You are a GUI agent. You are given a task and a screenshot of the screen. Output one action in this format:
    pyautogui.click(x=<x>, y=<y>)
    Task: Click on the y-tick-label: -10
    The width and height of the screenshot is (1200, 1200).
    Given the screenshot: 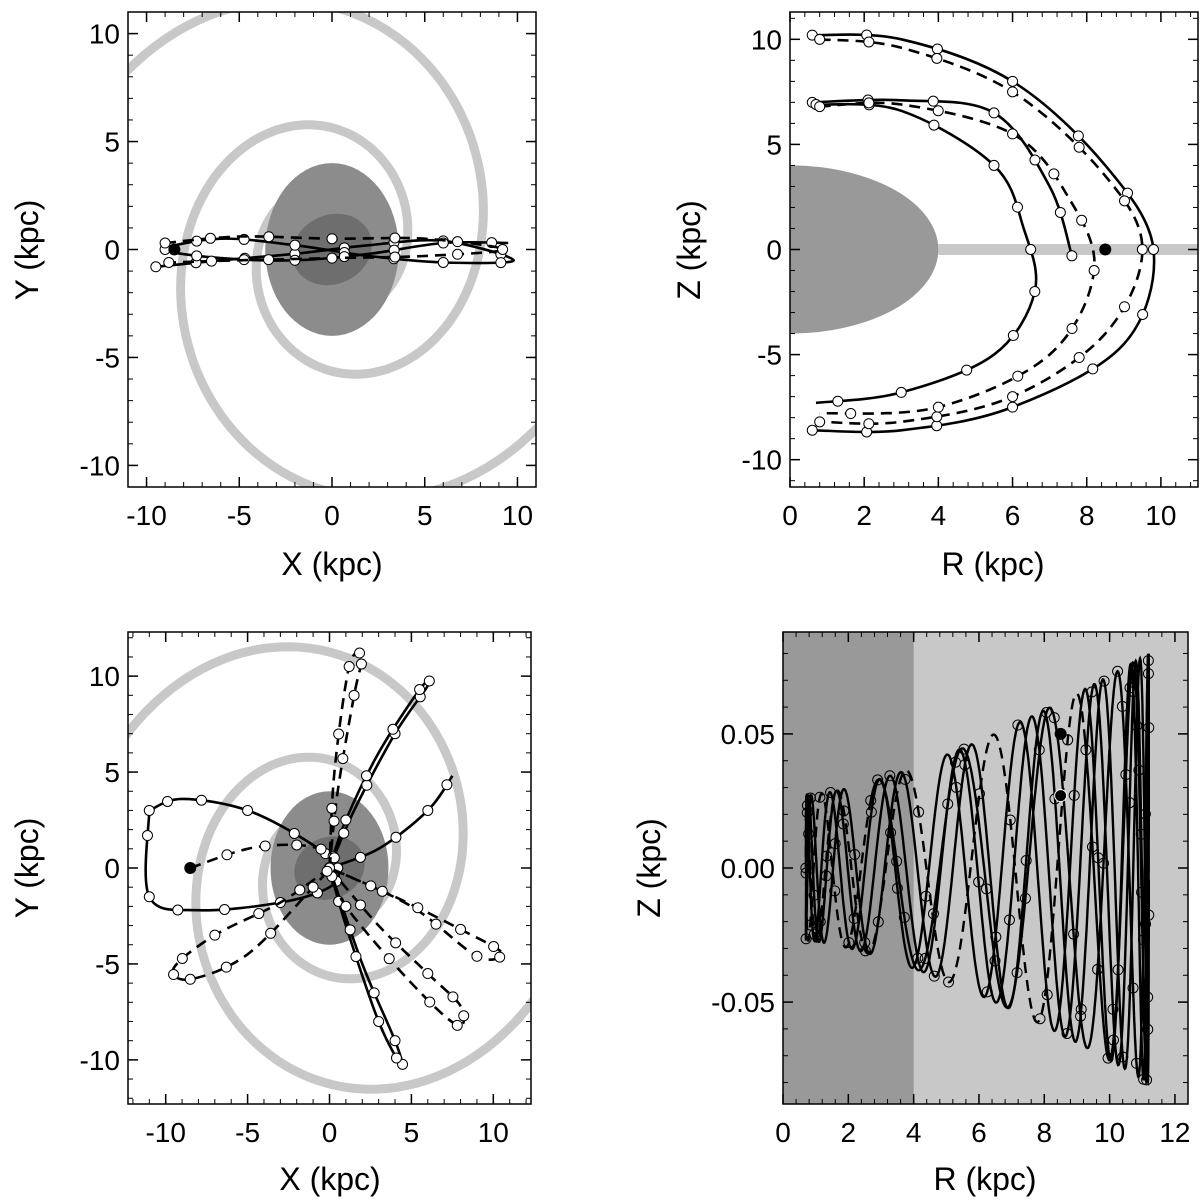 What is the action you would take?
    pyautogui.click(x=762, y=460)
    